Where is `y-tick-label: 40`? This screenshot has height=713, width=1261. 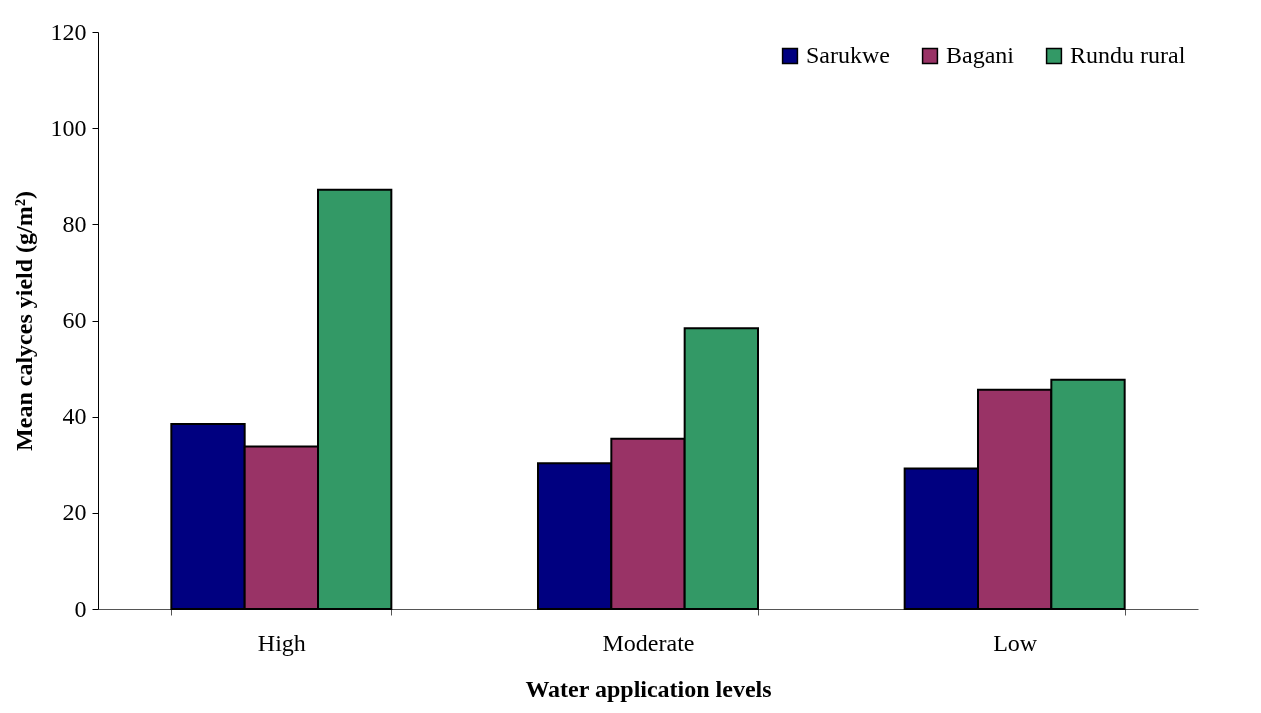
y-tick-label: 40 is located at coordinates (74, 416).